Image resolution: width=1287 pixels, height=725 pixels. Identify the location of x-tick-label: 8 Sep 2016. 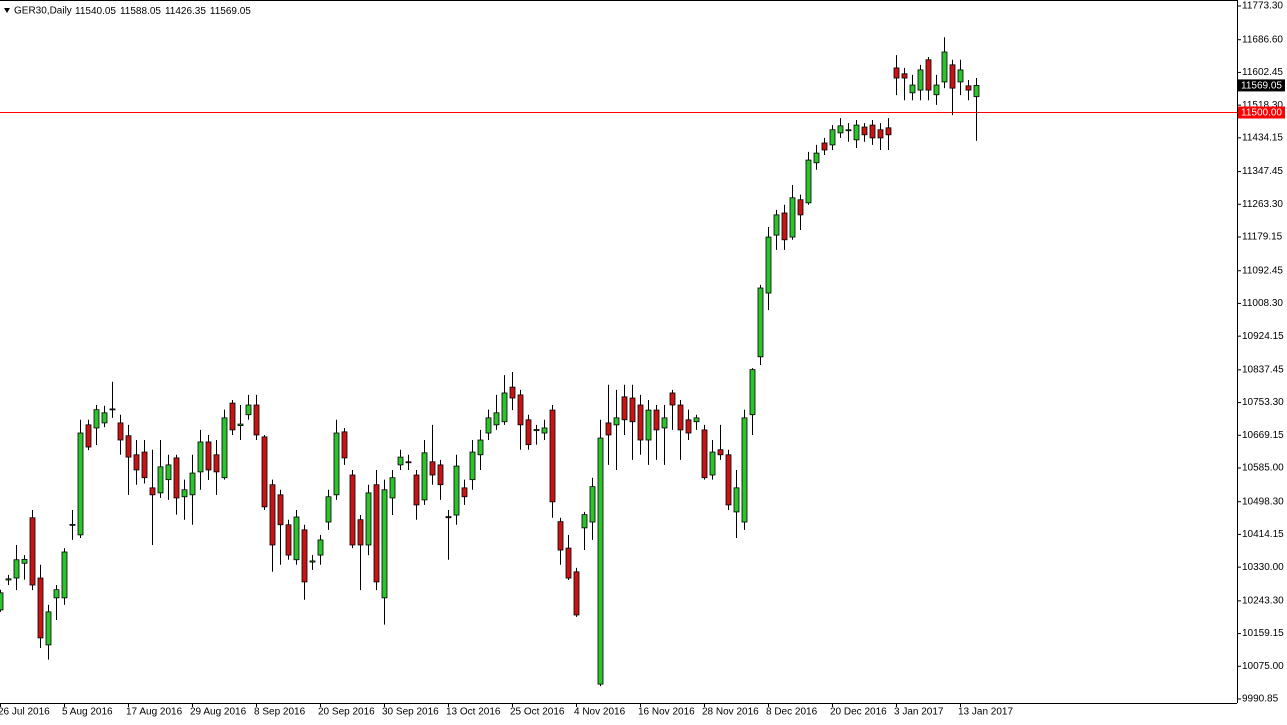
(280, 712).